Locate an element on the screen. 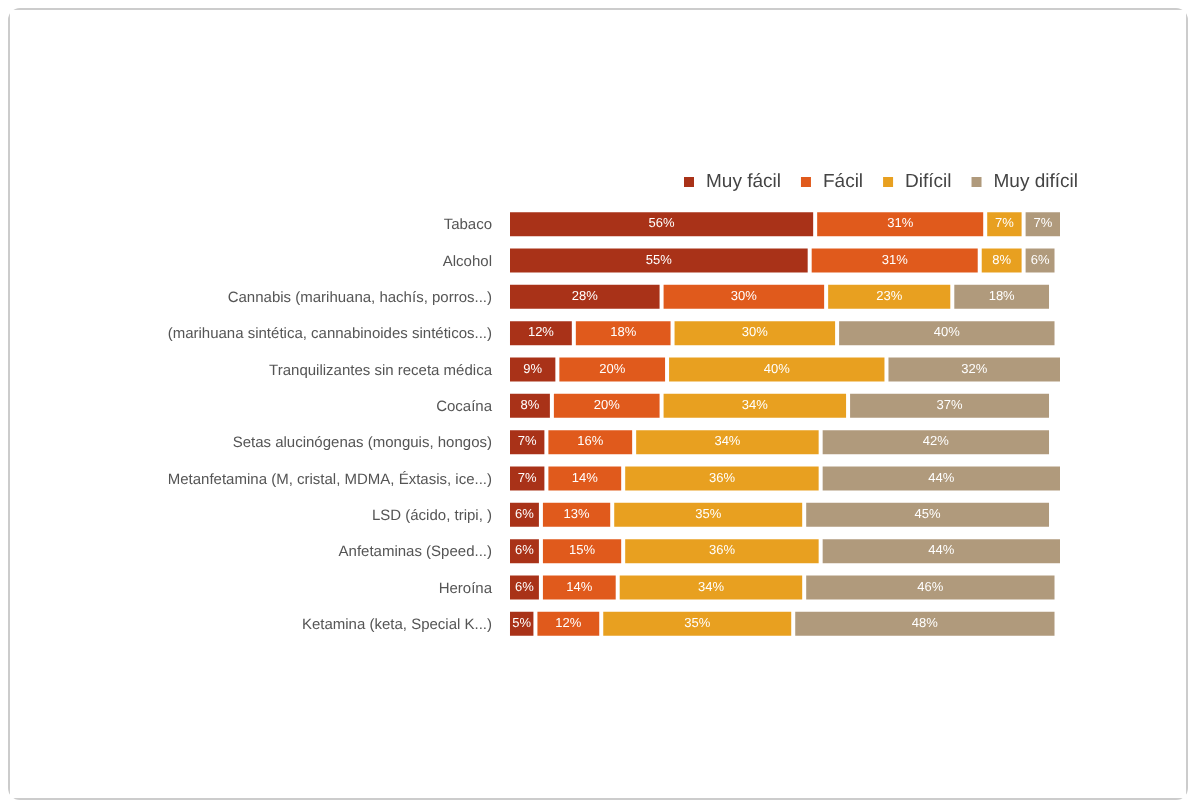 The height and width of the screenshot is (808, 1196). legend-label: Muy difícil is located at coordinates (1035, 182).